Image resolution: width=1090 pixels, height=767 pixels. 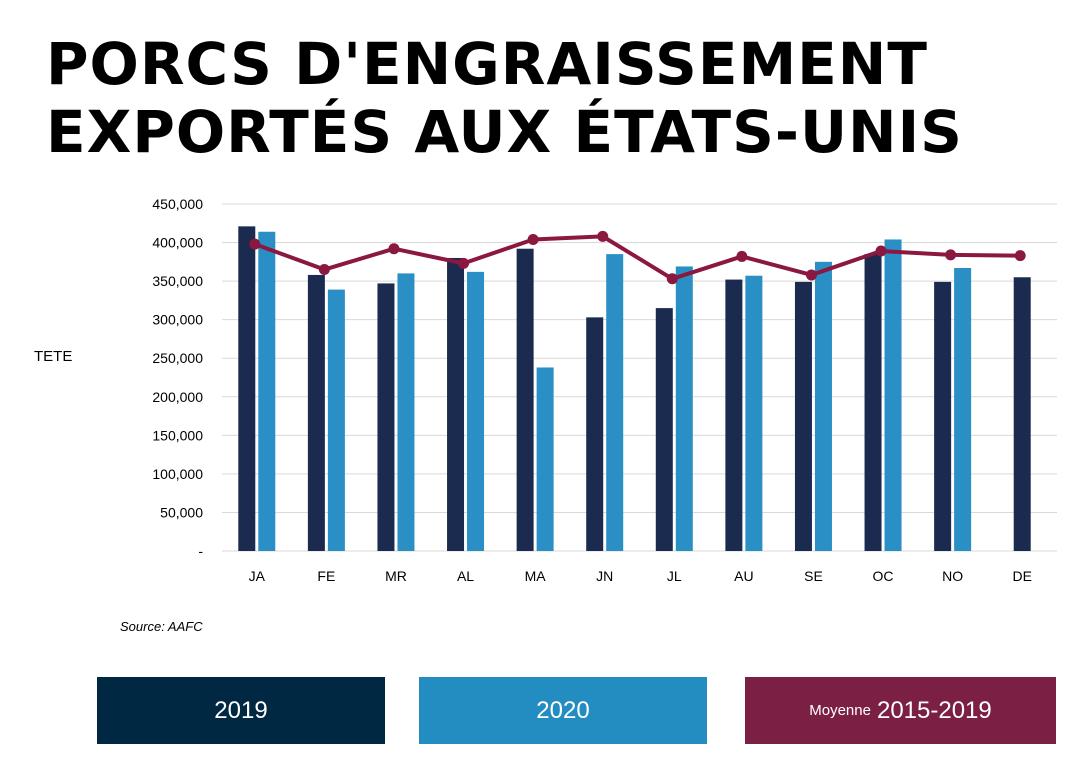 I want to click on bar-2019-DE, so click(x=1022, y=414).